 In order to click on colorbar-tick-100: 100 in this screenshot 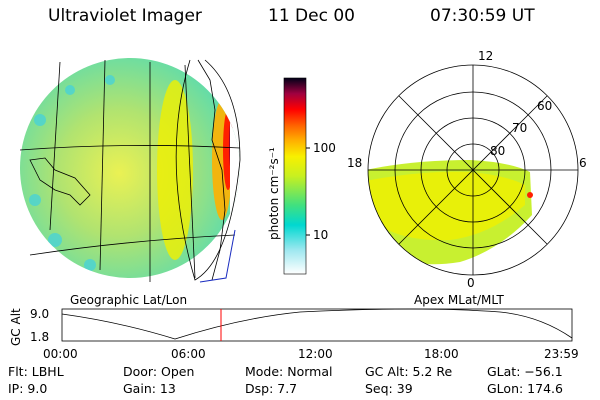, I will do `click(324, 148)`.